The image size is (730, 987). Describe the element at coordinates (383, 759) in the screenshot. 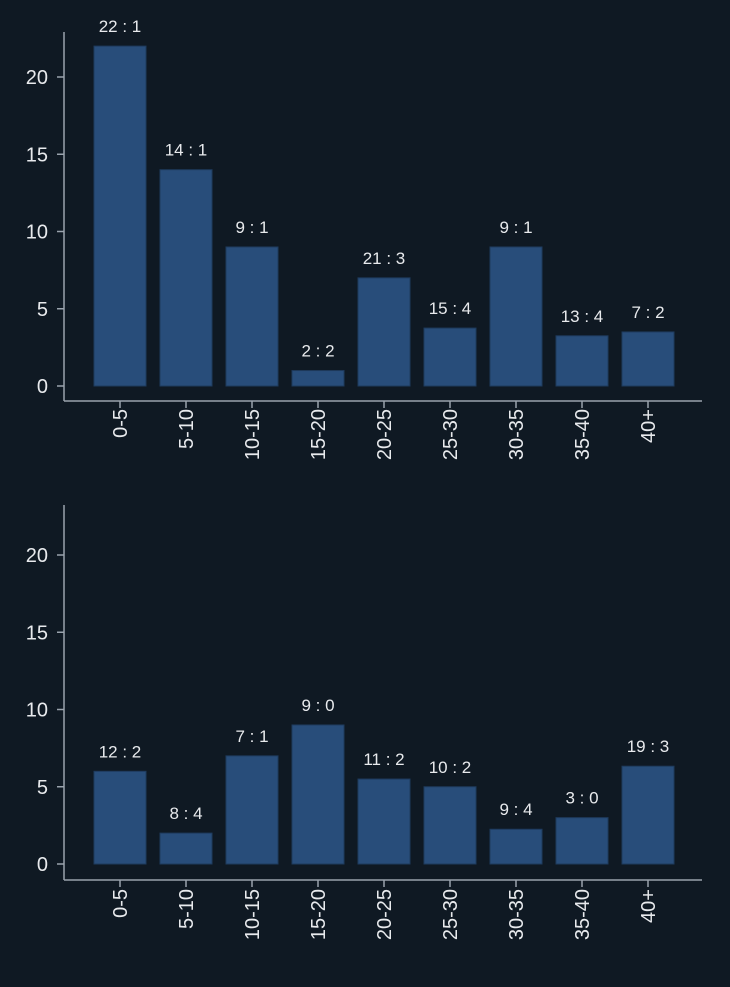

I see `data-label: 11 : 2` at that location.